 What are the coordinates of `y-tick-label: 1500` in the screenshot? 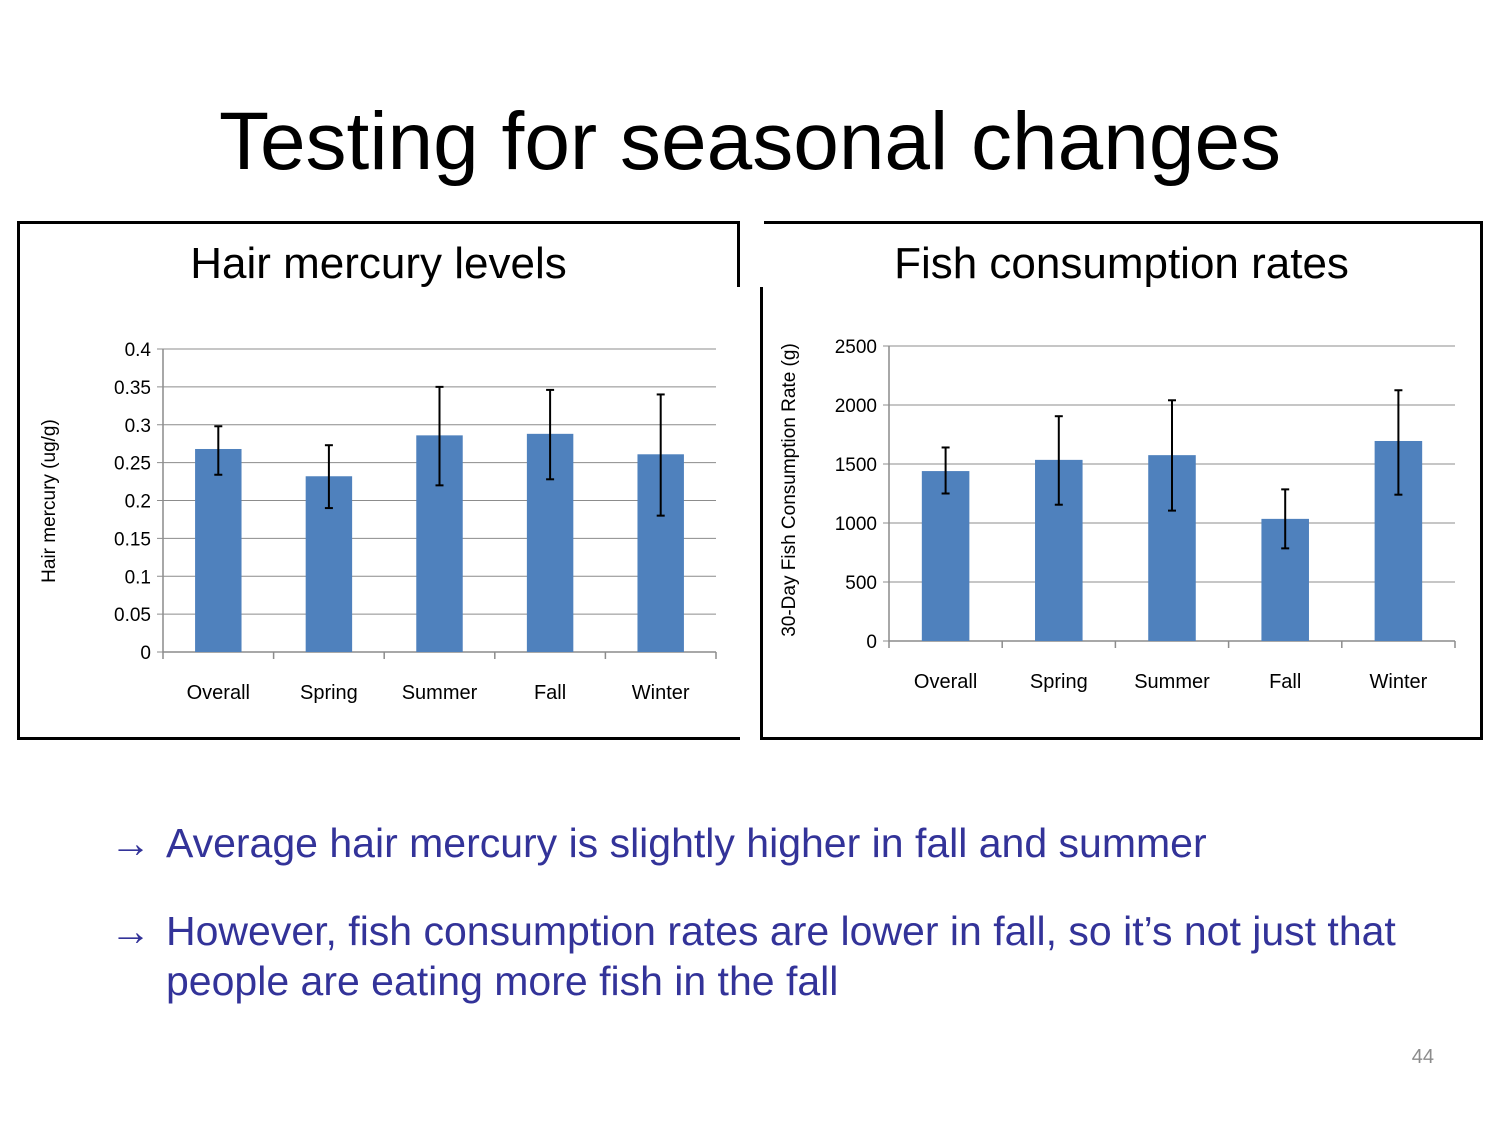 It's located at (856, 465).